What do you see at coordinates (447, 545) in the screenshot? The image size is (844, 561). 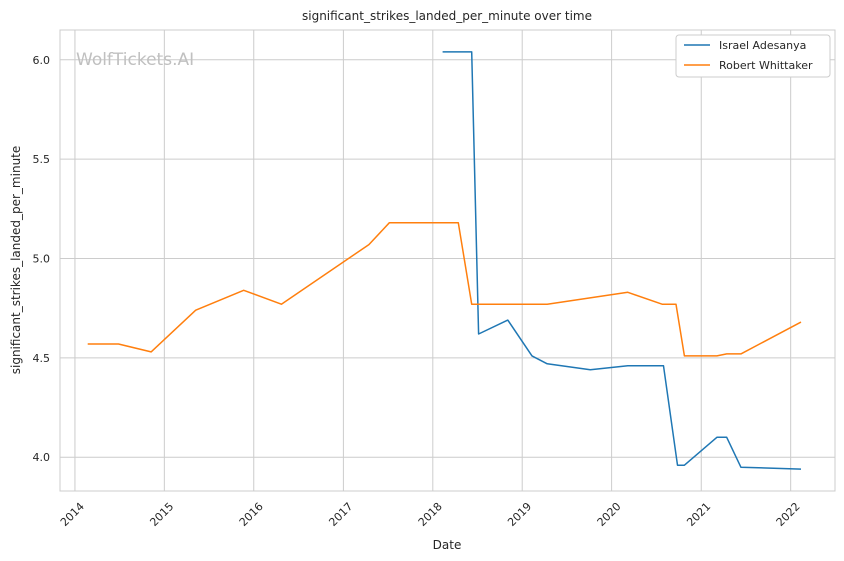 I see `x-axis-title: Date` at bounding box center [447, 545].